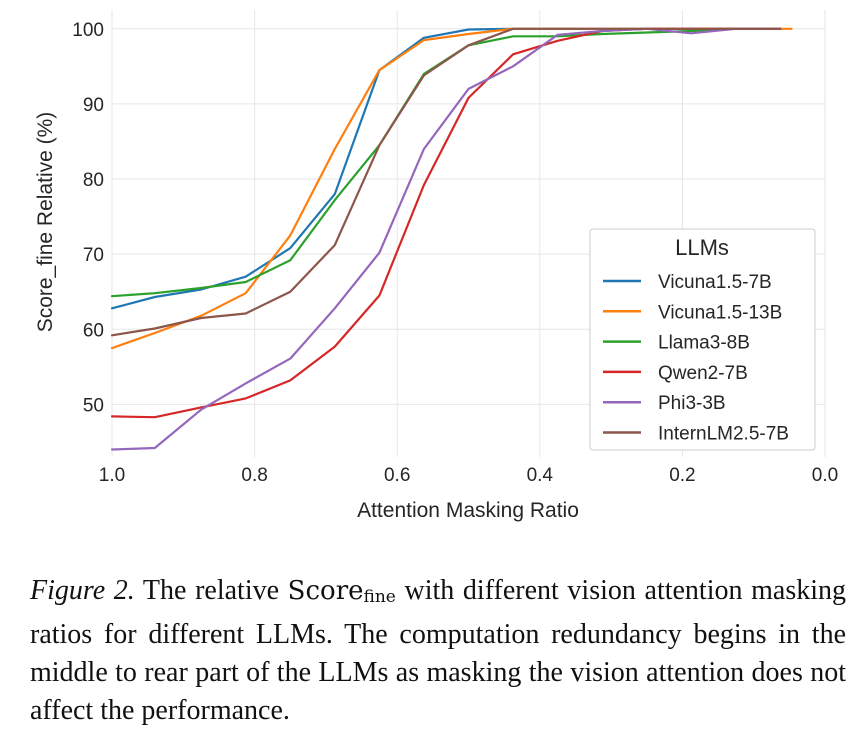  What do you see at coordinates (397, 475) in the screenshot?
I see `x-tick-label: 0.6` at bounding box center [397, 475].